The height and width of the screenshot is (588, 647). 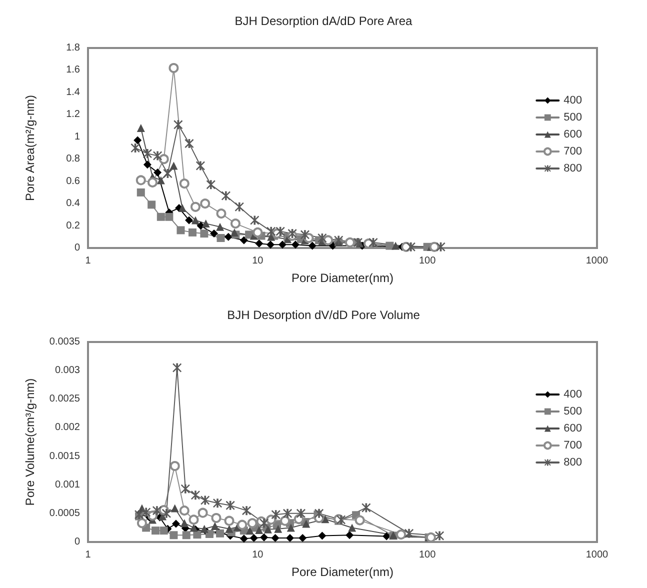 What do you see at coordinates (77, 136) in the screenshot?
I see `y-tick-label: 1` at bounding box center [77, 136].